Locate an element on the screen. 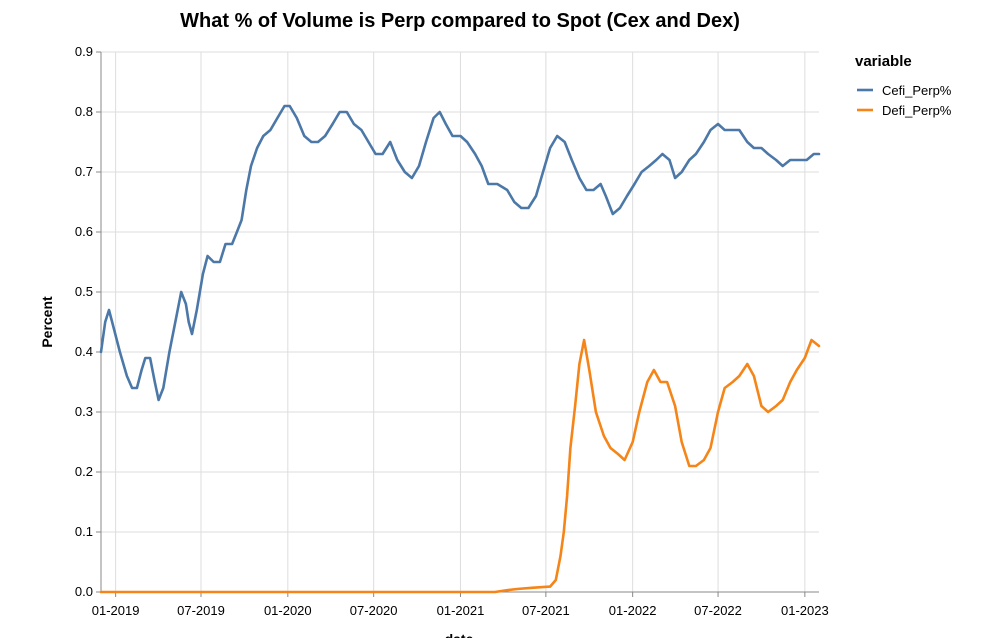 This screenshot has height=638, width=1002. y-tick-label: 0.2 is located at coordinates (84, 471).